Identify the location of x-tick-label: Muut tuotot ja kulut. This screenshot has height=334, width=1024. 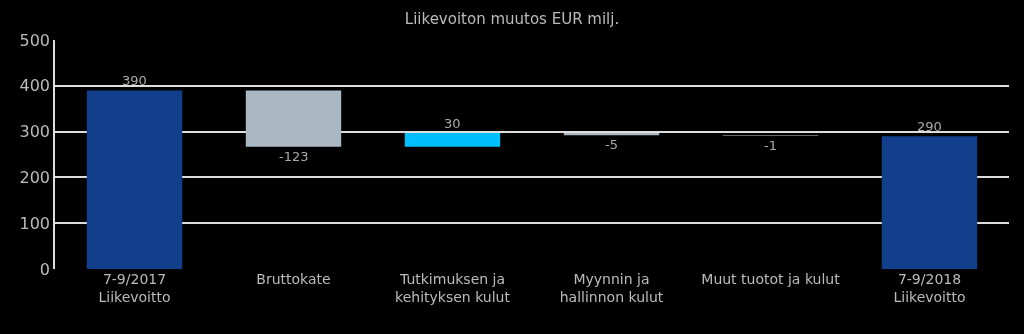
(771, 279).